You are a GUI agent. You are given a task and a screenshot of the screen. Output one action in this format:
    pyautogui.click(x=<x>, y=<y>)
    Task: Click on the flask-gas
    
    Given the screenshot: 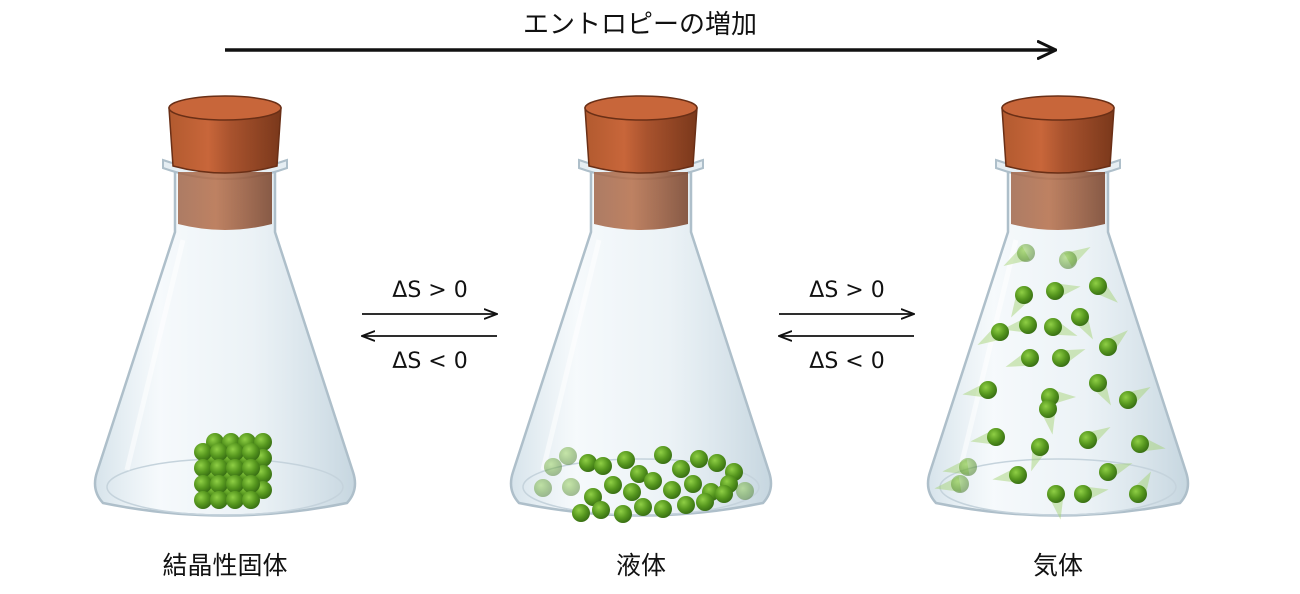 What is the action you would take?
    pyautogui.click(x=1058, y=307)
    